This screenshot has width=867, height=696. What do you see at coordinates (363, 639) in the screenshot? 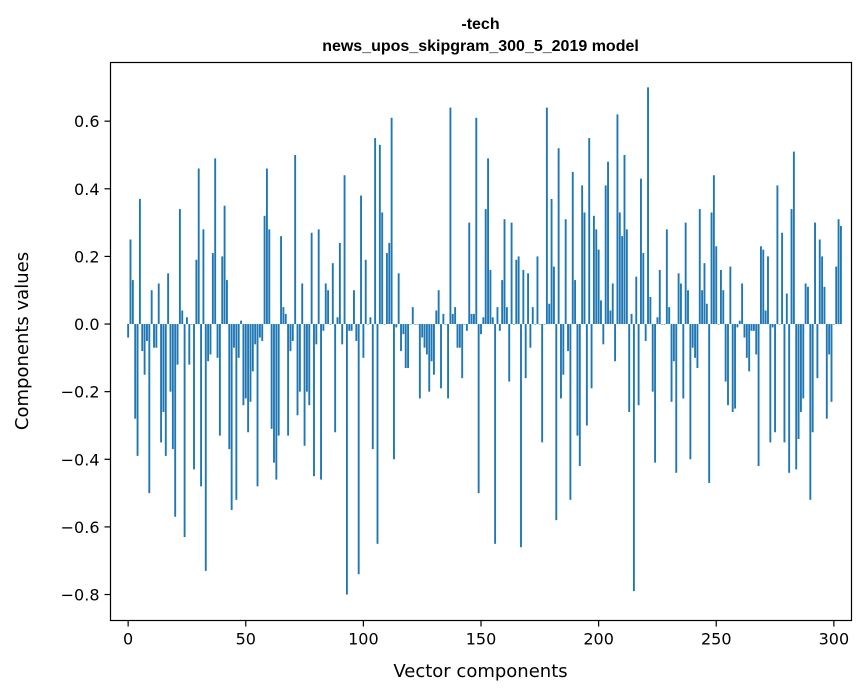
I see `x-tick-label-100: 100` at bounding box center [363, 639].